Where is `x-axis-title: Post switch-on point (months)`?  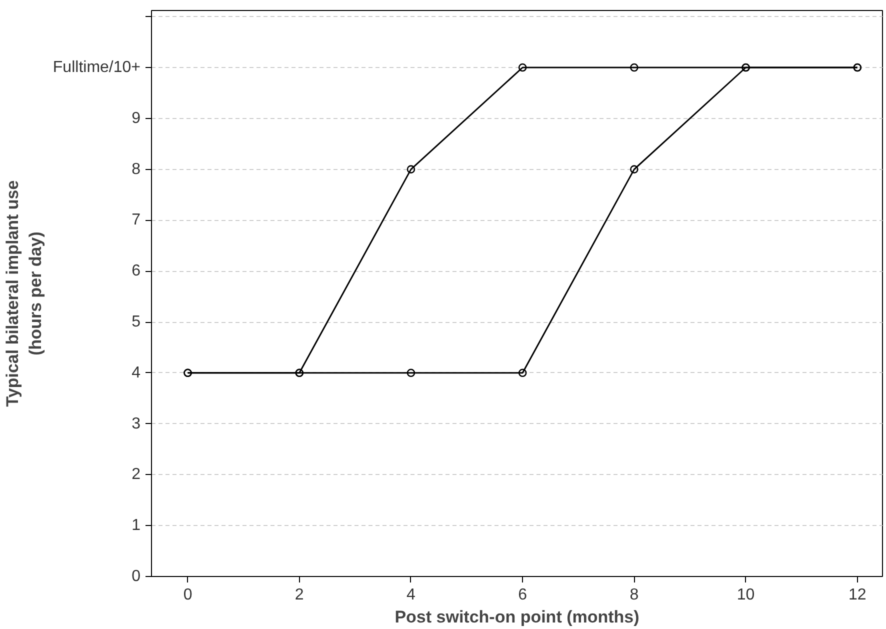
x-axis-title: Post switch-on point (months) is located at coordinates (517, 617).